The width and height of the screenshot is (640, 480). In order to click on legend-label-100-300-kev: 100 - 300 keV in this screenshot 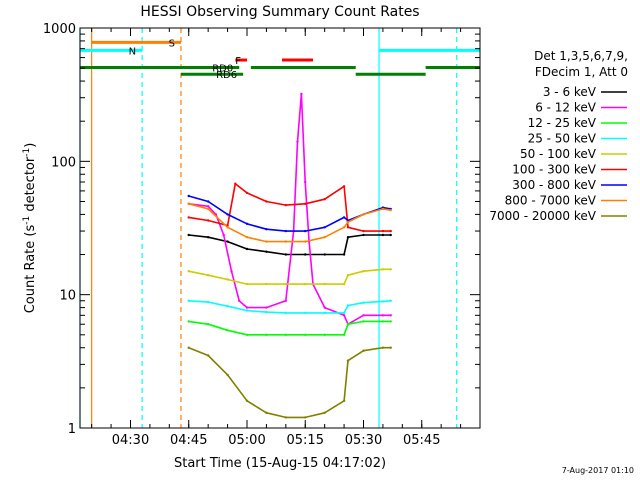, I will do `click(554, 170)`.